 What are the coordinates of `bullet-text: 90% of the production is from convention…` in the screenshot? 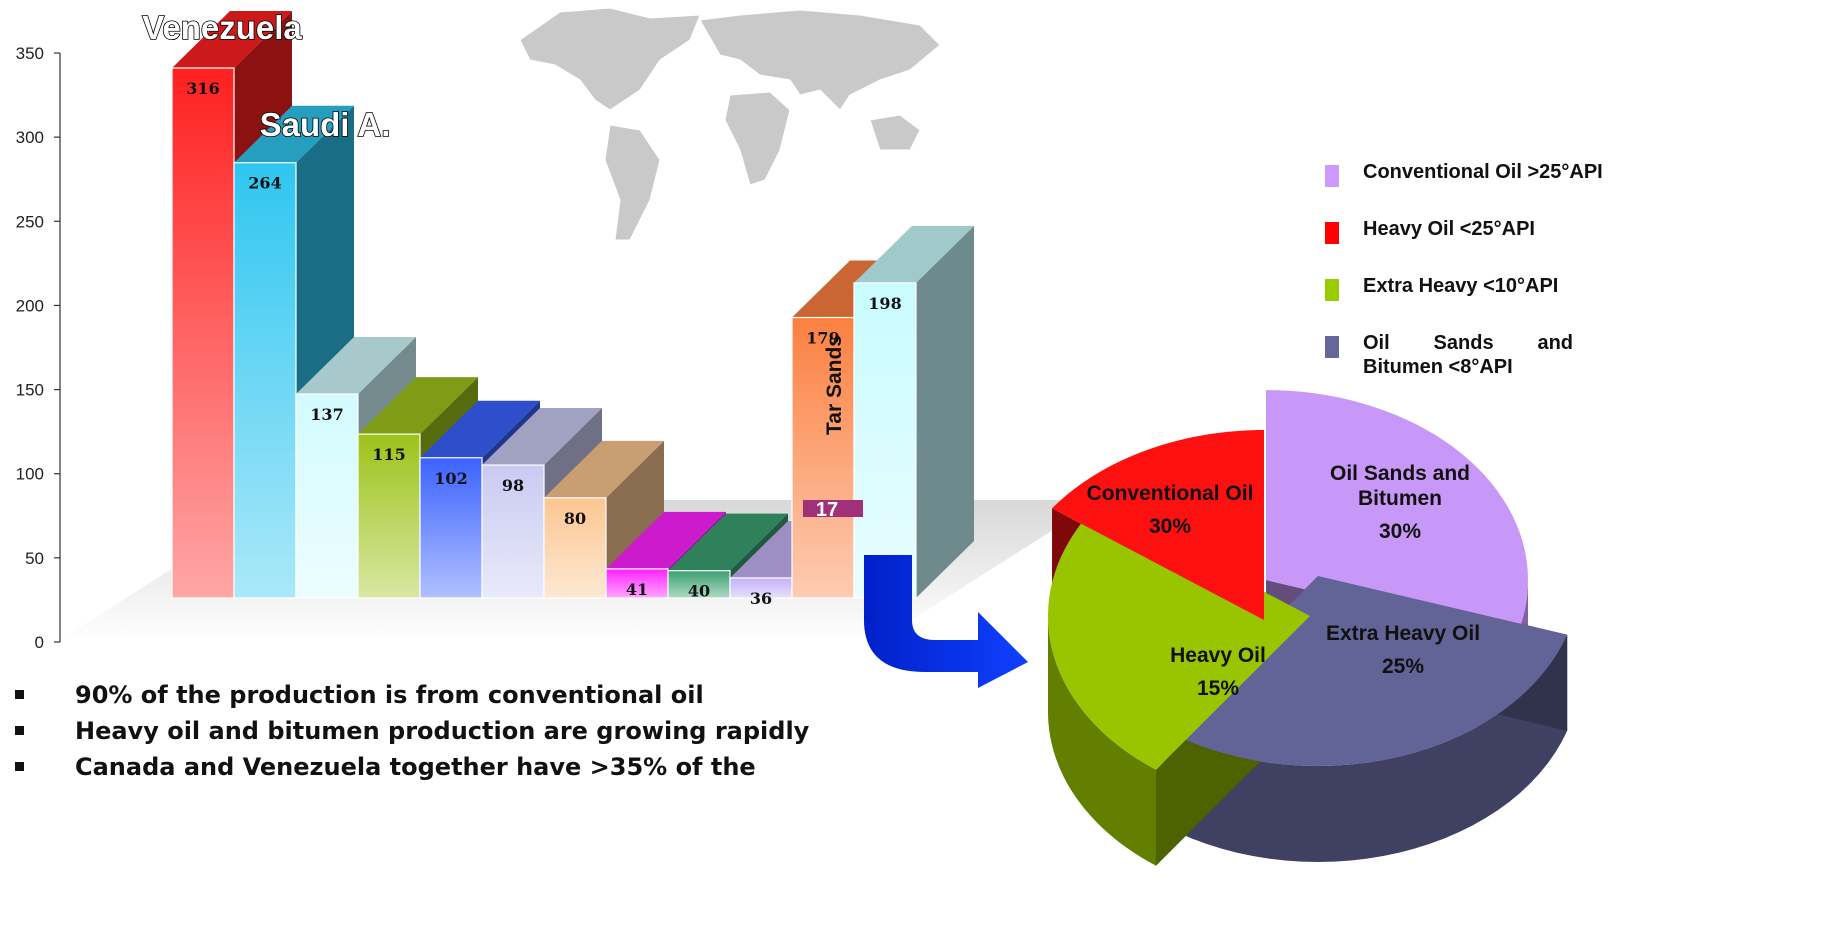 It's located at (389, 695).